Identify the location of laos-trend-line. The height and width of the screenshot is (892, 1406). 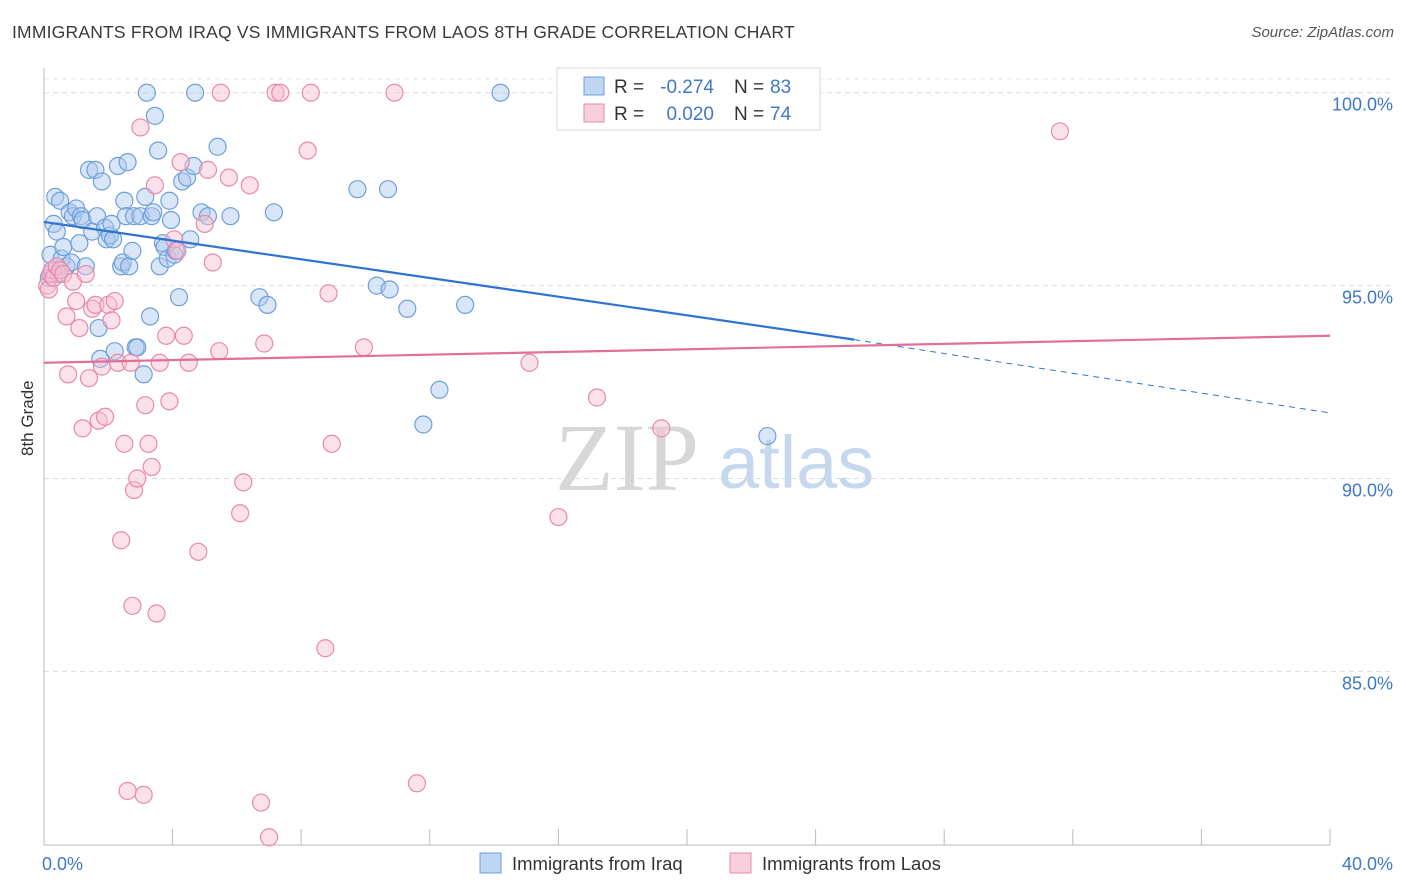
(687, 349).